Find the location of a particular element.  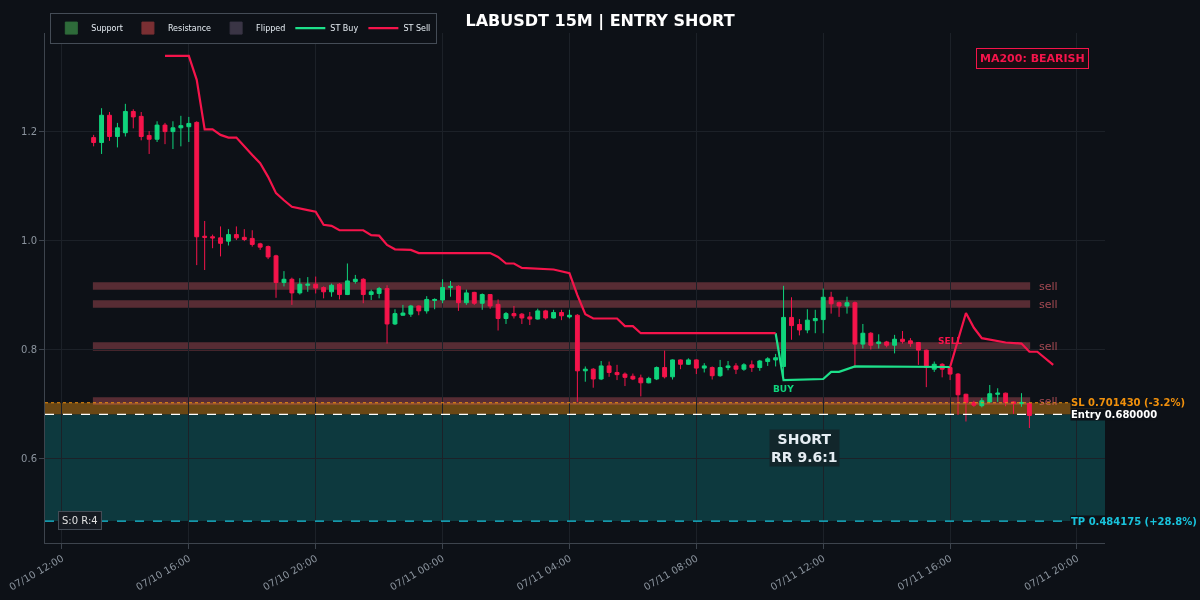

chart-title: LABUSDT 15M | ENTRY SHORT is located at coordinates (600, 21).